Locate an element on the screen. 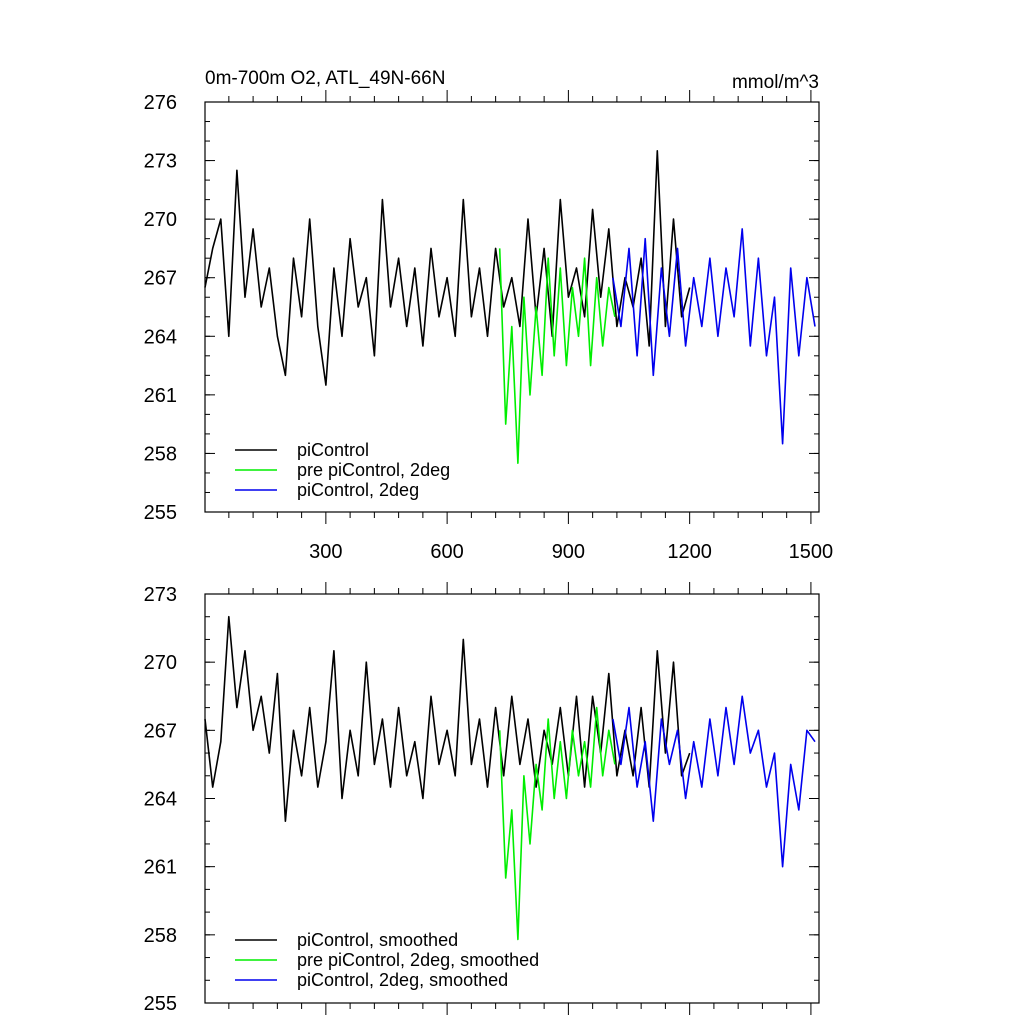 Image resolution: width=1024 pixels, height=1024 pixels. y-tick-label: 276 is located at coordinates (160, 103).